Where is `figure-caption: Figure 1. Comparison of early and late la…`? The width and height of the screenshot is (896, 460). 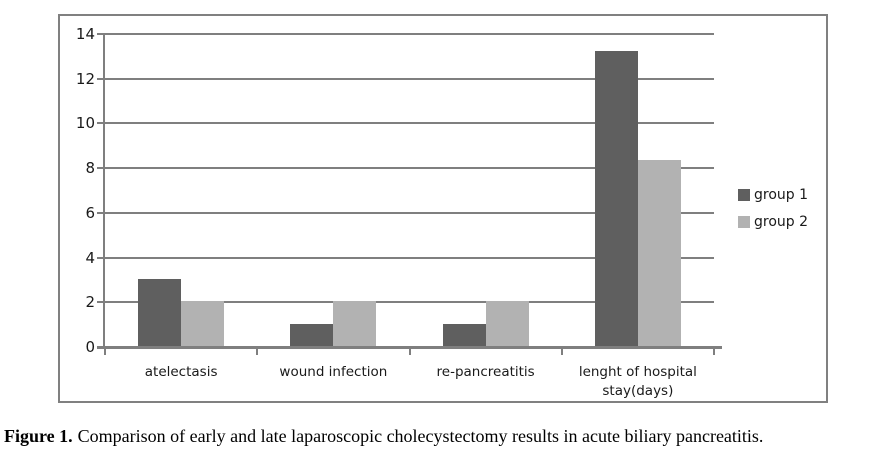 figure-caption: Figure 1. Comparison of early and late la… is located at coordinates (449, 436).